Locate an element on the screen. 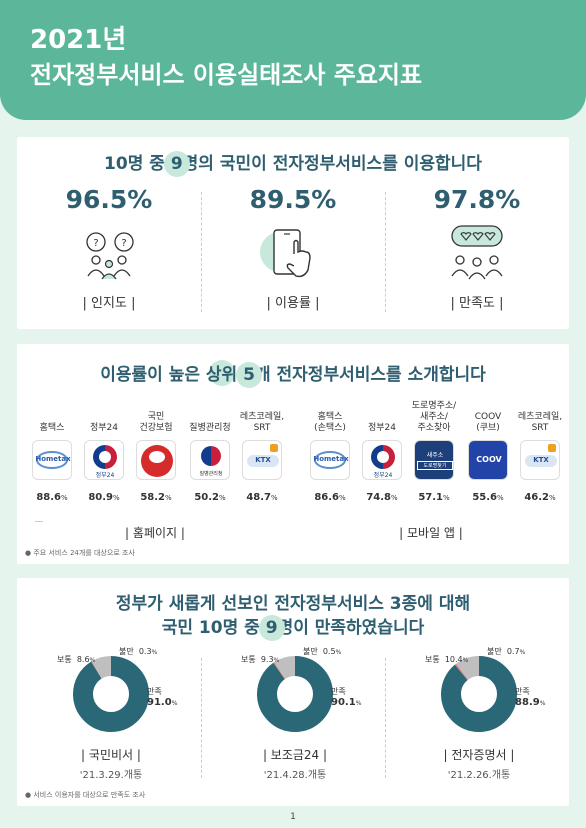 The height and width of the screenshot is (828, 586). dissatisfied-label: 불만 0.3% is located at coordinates (138, 651).